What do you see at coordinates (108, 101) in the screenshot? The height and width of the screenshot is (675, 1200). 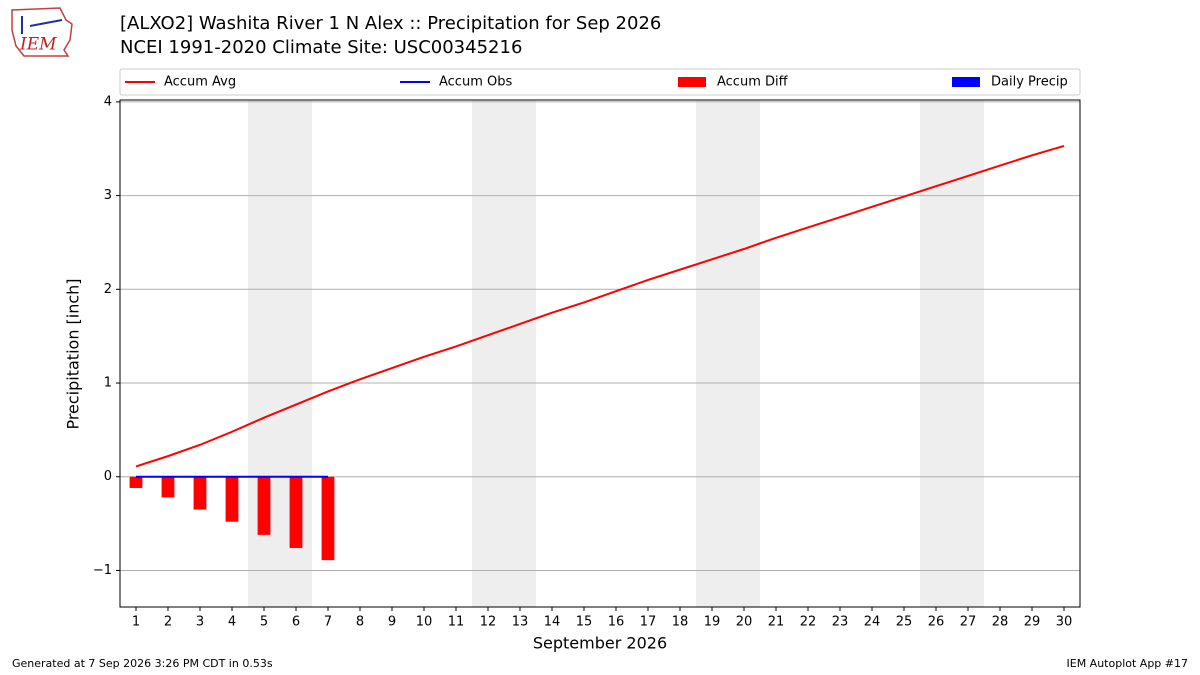 I see `y-tick-label: 4` at bounding box center [108, 101].